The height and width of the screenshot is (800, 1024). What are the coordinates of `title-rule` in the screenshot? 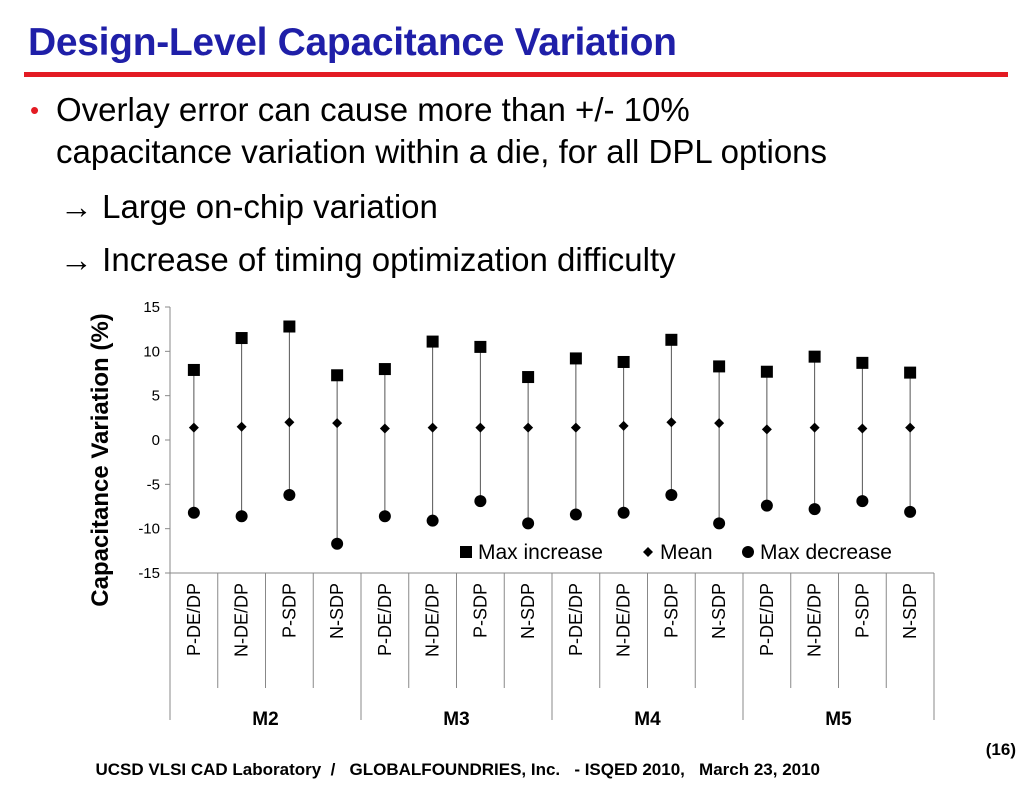 It's located at (516, 74).